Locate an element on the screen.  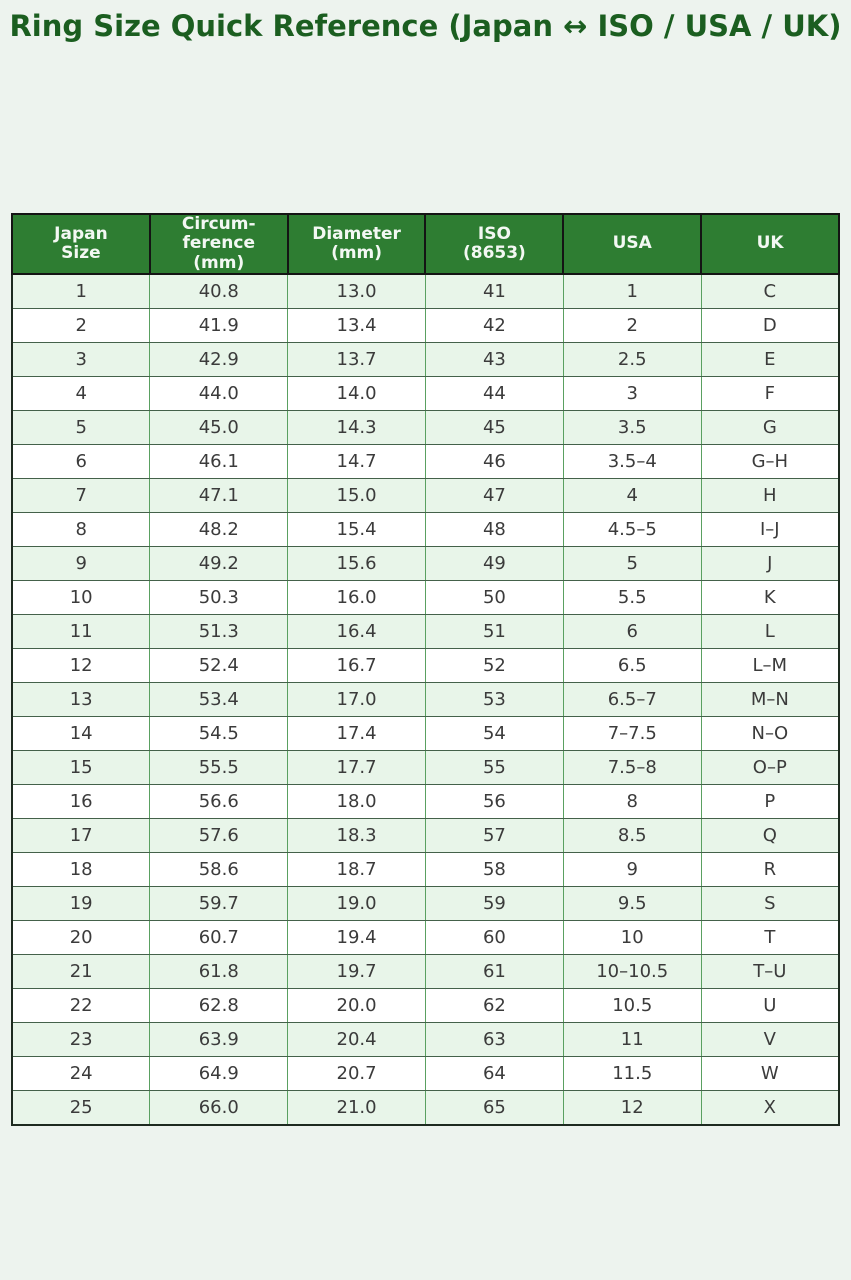
table-cell-circumference-mm: 52.4 is located at coordinates (219, 665).